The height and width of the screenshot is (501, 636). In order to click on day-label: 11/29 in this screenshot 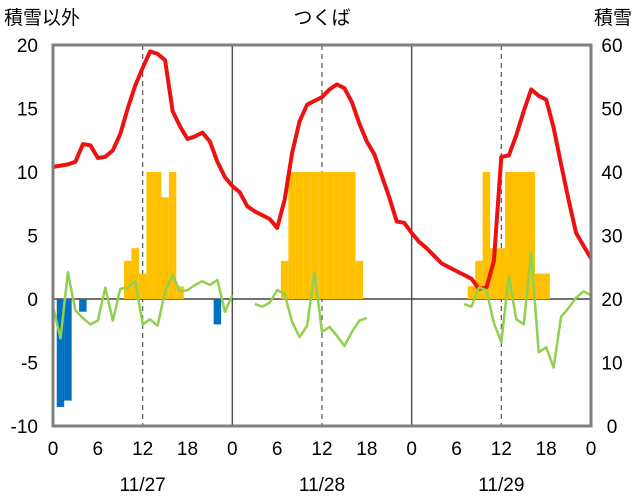, I will do `click(501, 485)`.